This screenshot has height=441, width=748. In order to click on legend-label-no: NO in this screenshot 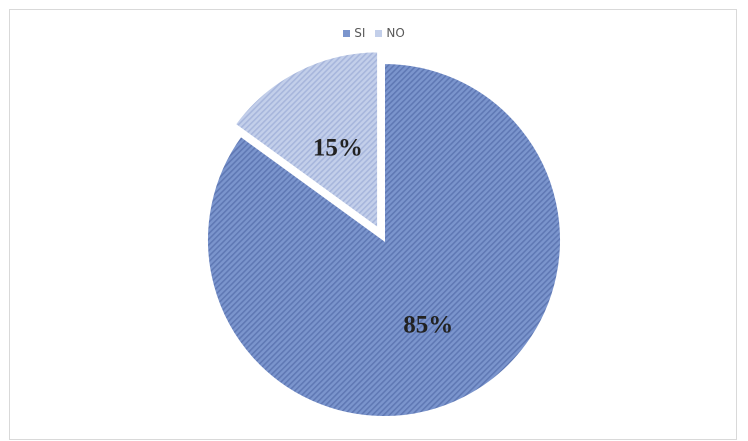, I will do `click(395, 33)`.